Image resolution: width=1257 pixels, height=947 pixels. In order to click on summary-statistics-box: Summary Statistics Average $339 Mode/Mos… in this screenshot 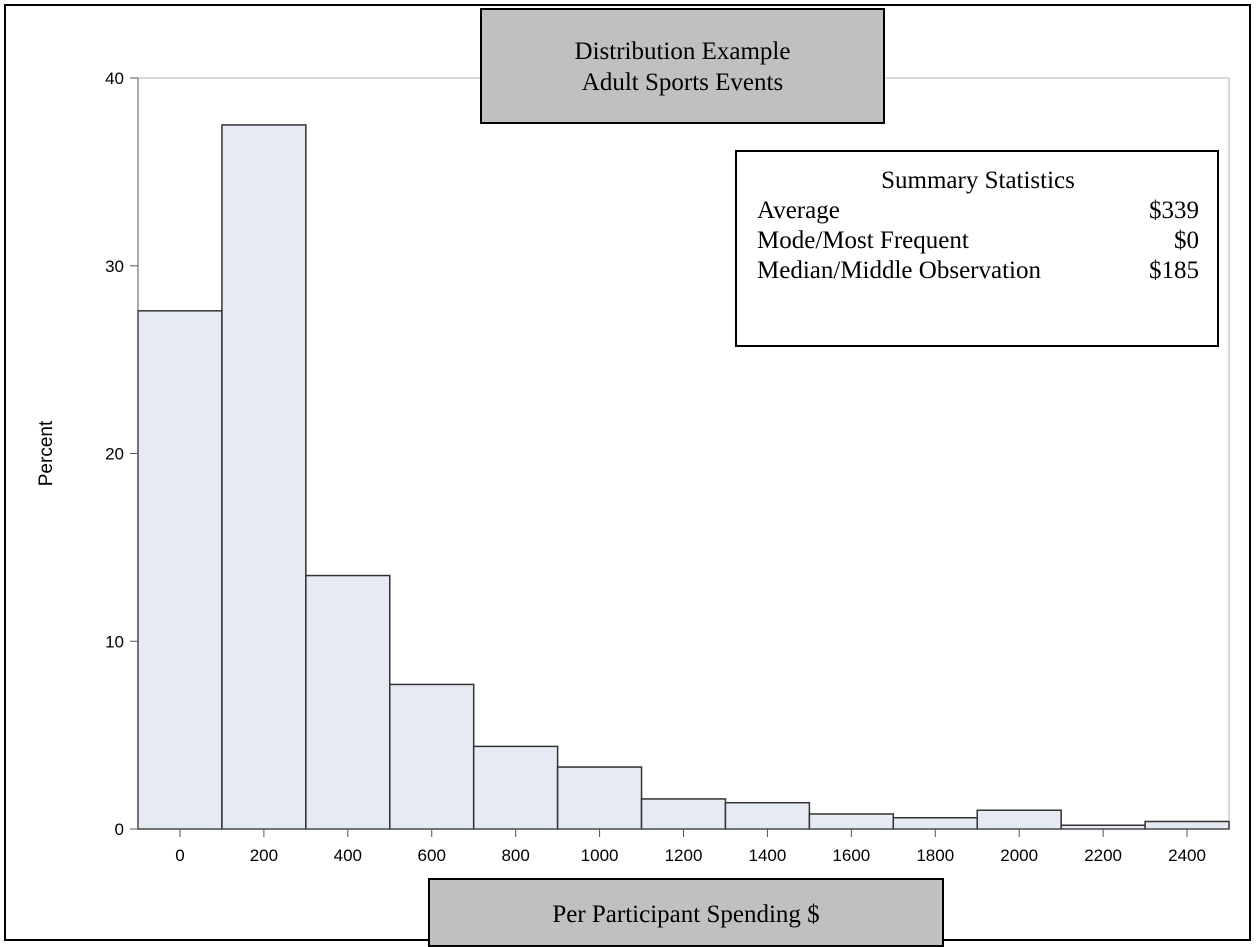, I will do `click(977, 248)`.